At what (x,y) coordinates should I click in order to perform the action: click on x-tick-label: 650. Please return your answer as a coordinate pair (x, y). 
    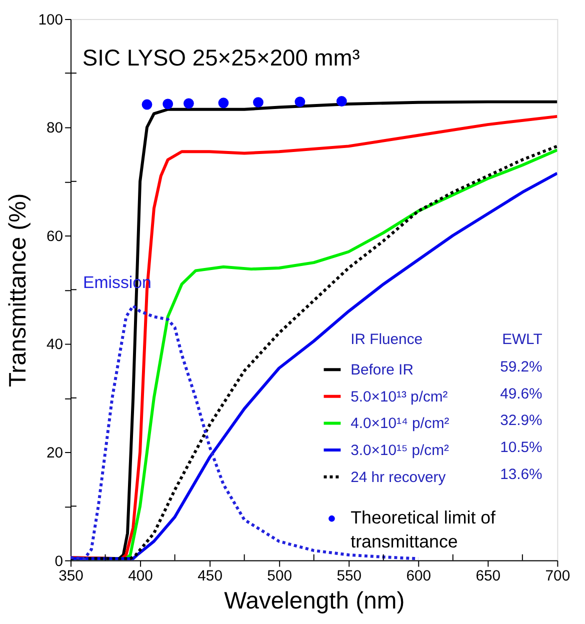
    Looking at the image, I should click on (488, 576).